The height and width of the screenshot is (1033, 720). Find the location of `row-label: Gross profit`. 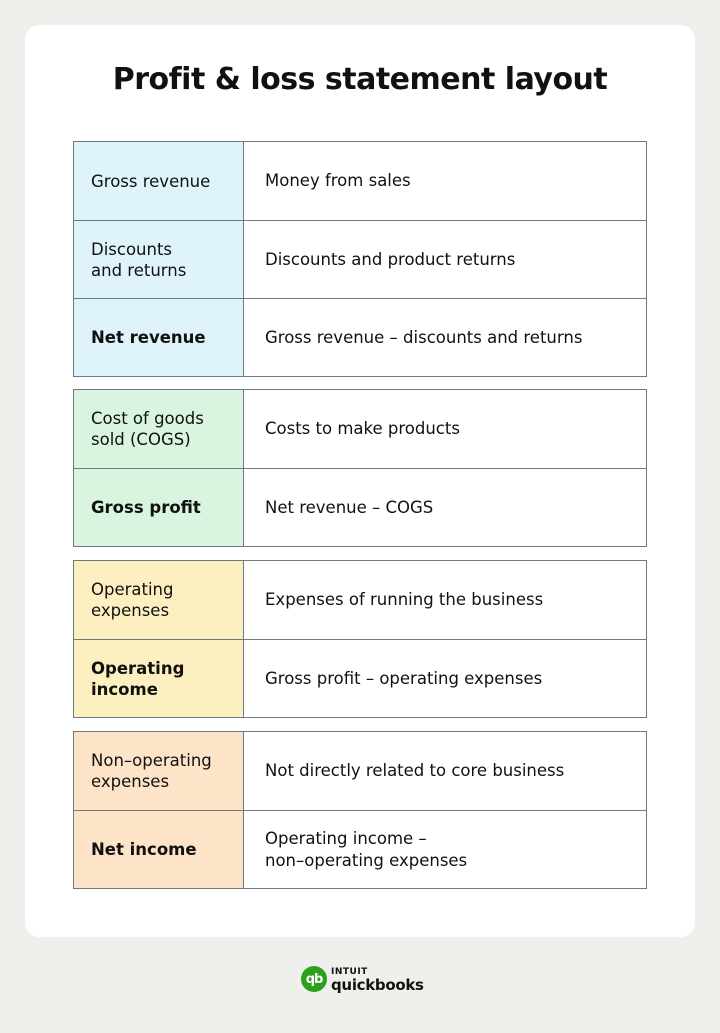

row-label: Gross profit is located at coordinates (159, 507).